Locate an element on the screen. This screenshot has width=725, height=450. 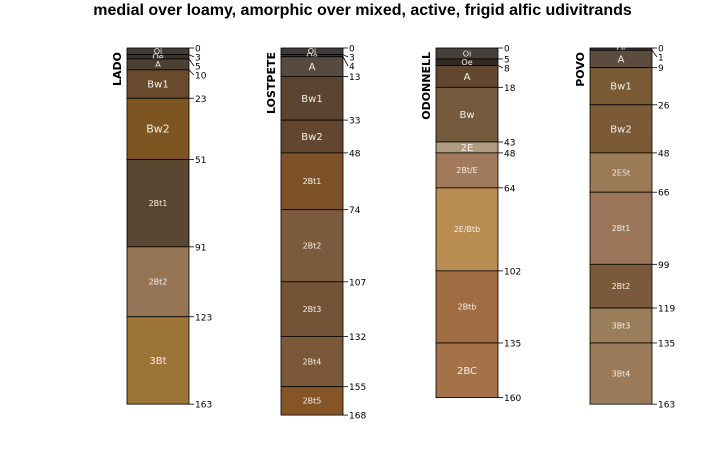
horizon-label-odonnell-6: 2E/Btb is located at coordinates (467, 229).